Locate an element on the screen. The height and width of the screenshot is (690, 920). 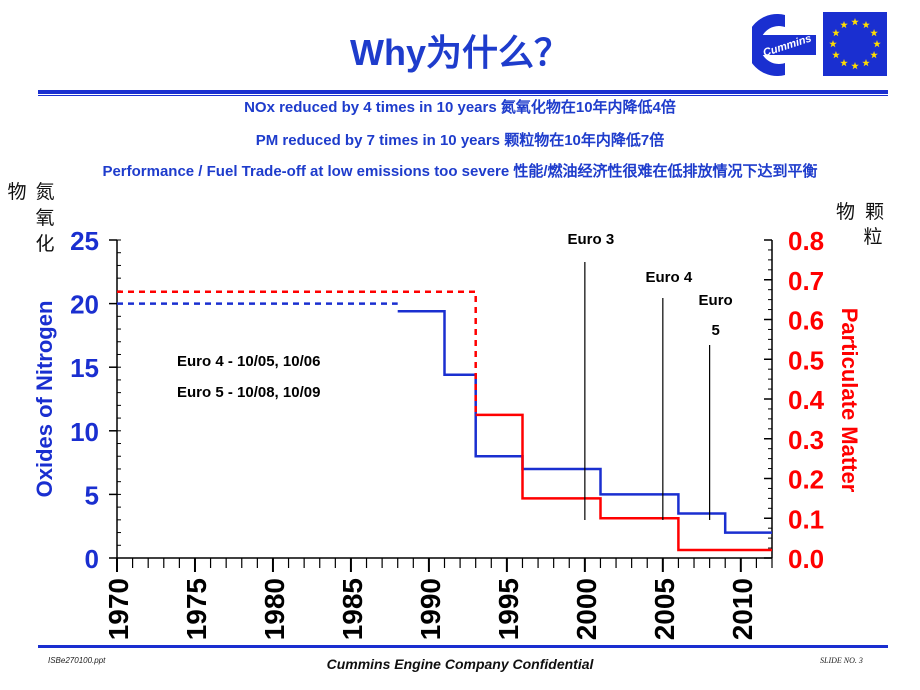
right-cn-label-row: 物 颗 is located at coordinates (861, 212).